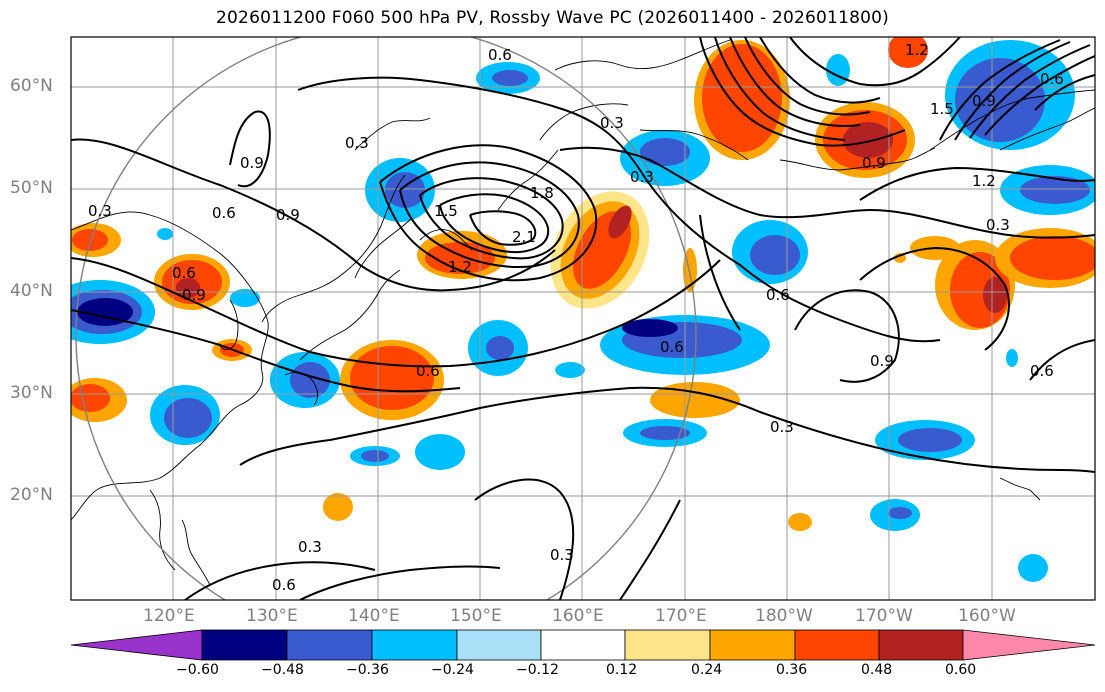  Describe the element at coordinates (578, 616) in the screenshot. I see `lon-label: 160°E` at that location.